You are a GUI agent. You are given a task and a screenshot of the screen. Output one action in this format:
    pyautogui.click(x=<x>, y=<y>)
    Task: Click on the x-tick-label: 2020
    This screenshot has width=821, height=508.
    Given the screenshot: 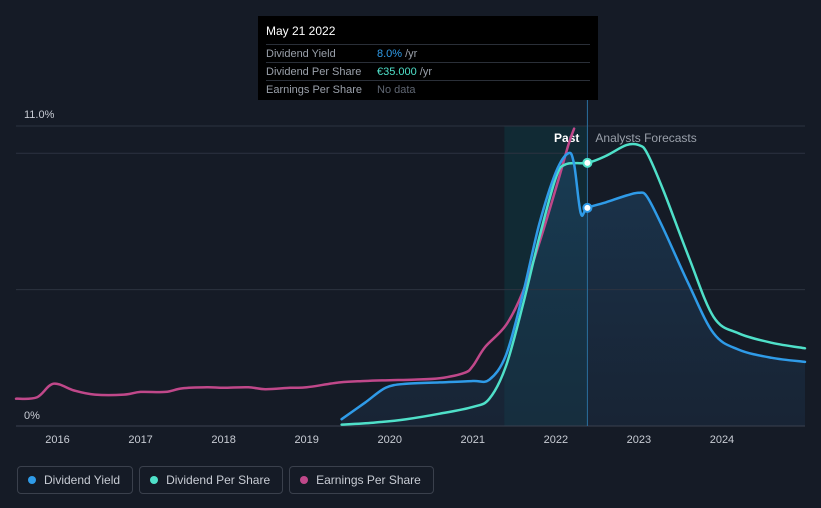 What is the action you would take?
    pyautogui.click(x=389, y=440)
    